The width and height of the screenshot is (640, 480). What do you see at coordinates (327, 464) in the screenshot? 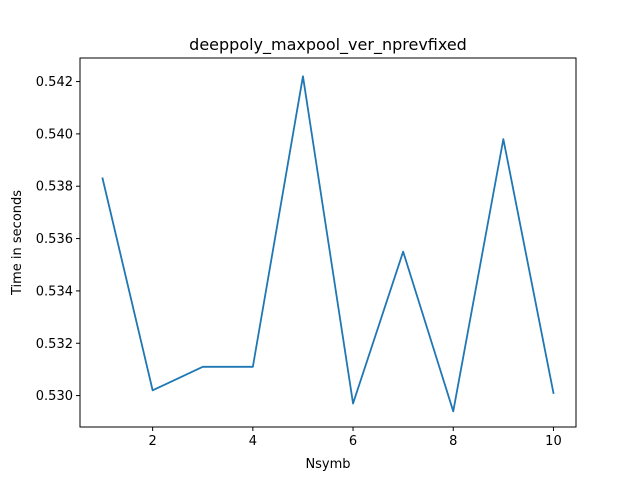
I see `x-axis-label: Nsymb` at bounding box center [327, 464].